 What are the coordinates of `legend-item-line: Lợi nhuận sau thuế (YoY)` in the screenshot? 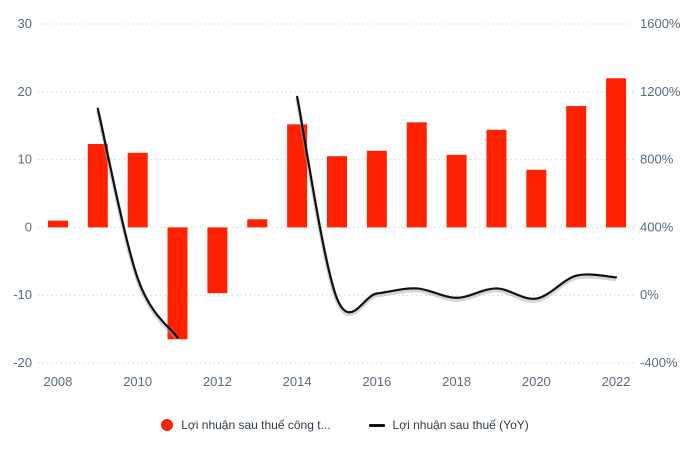 It's located at (448, 425).